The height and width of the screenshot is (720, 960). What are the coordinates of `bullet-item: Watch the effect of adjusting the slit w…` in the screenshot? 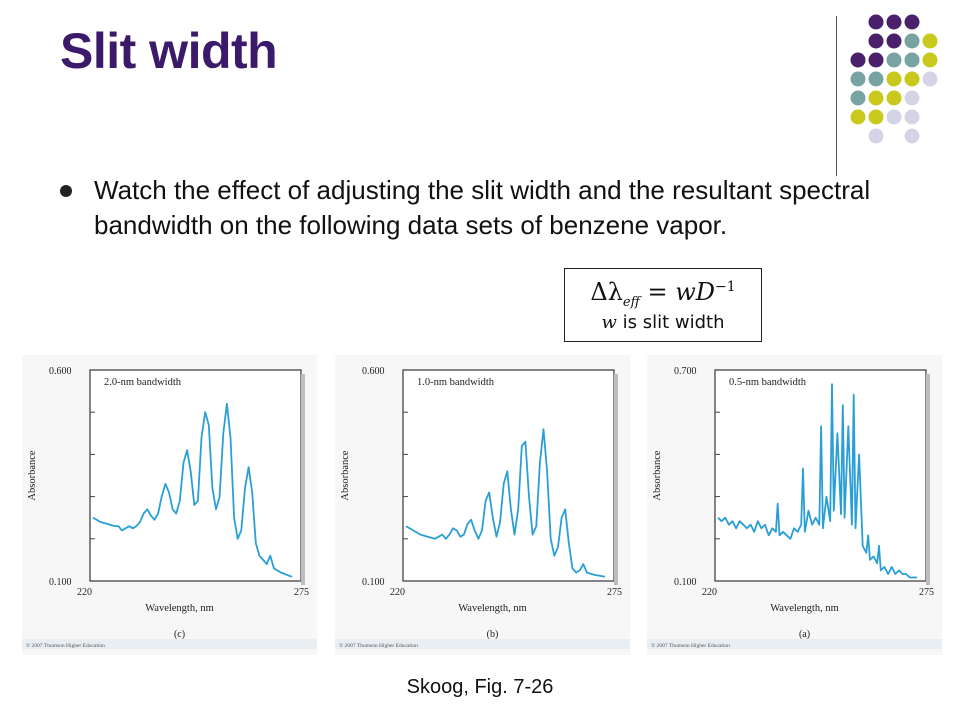 It's located at (485, 208).